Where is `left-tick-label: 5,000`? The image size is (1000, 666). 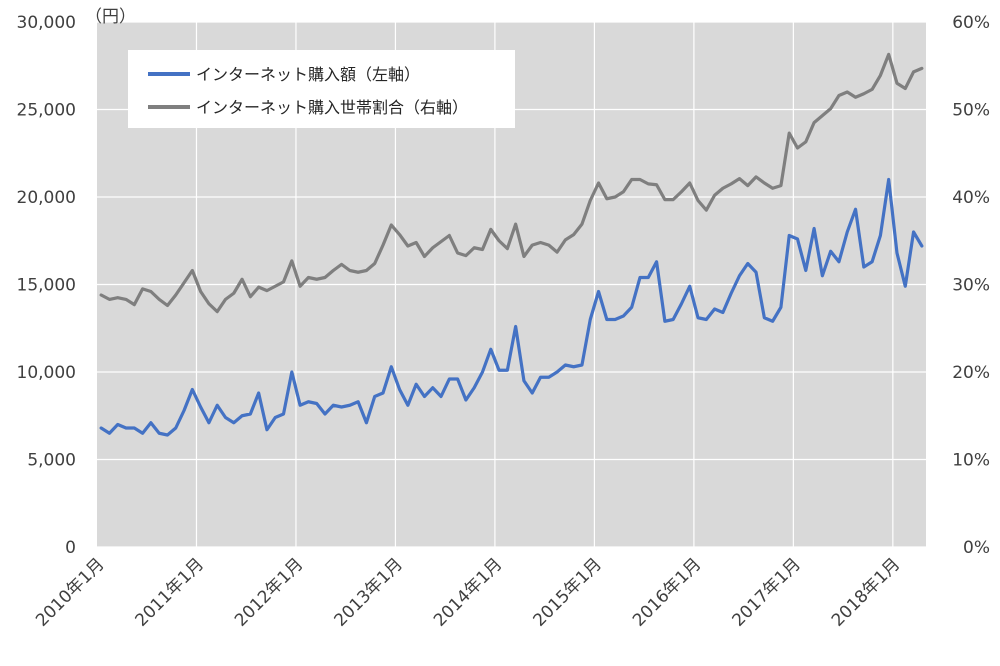 left-tick-label: 5,000 is located at coordinates (51, 461).